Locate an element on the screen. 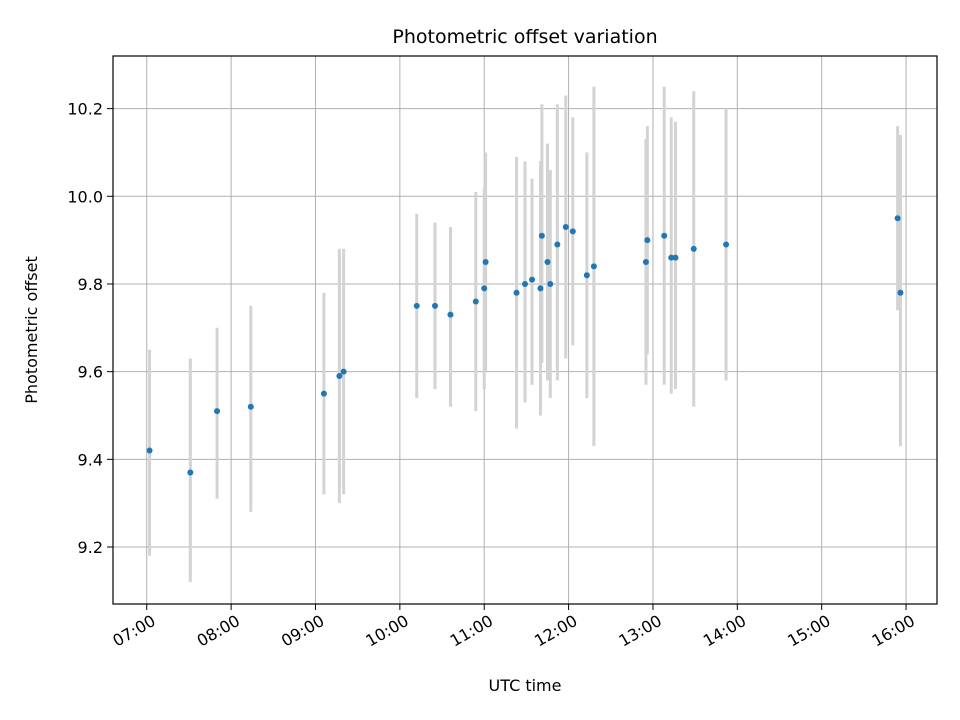 This screenshot has height=720, width=960. y-axis: 9.2 9.4 9.6 9.8 10.0 10.2 is located at coordinates (90, 328).